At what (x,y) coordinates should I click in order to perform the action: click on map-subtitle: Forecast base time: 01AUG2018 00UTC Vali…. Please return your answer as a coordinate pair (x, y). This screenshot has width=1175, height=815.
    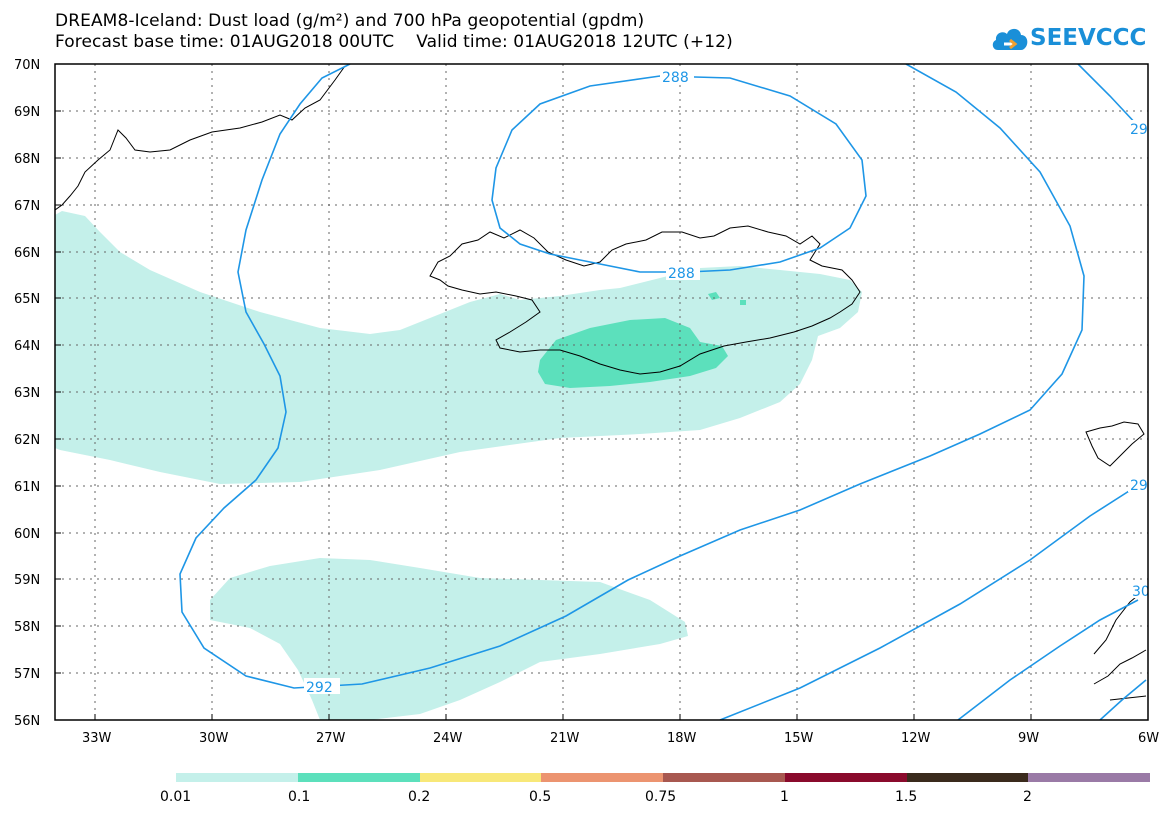
    Looking at the image, I should click on (394, 42).